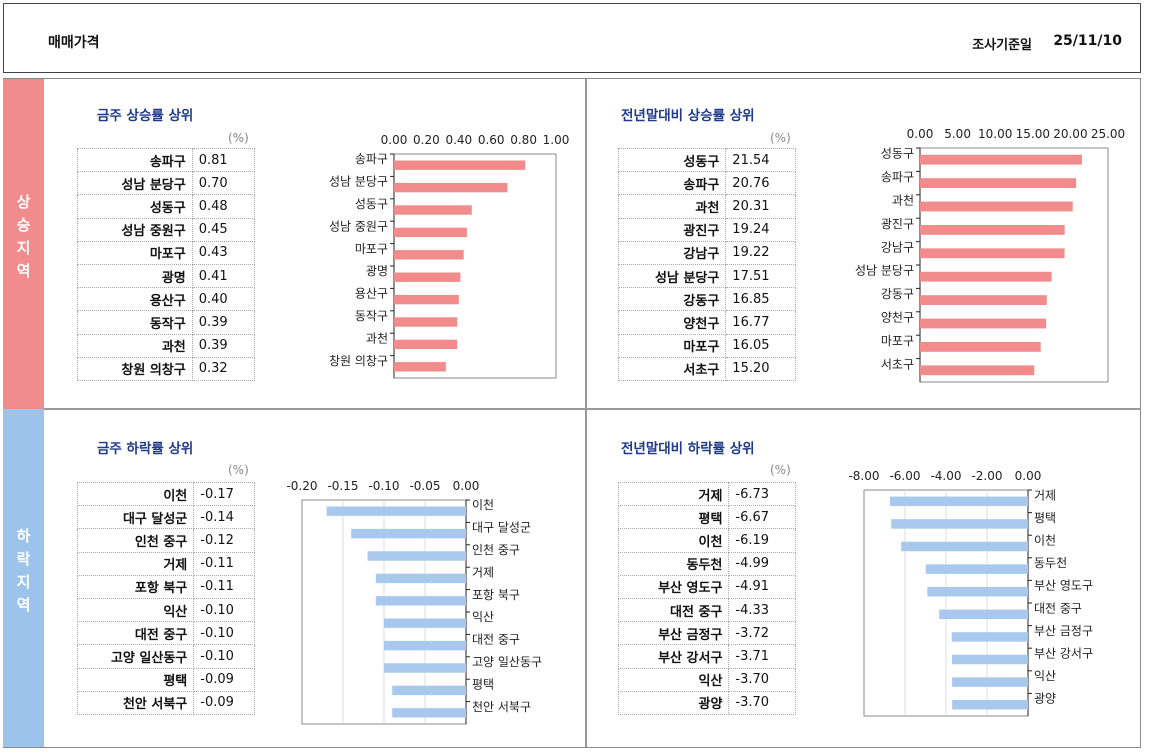  Describe the element at coordinates (371, 294) in the screenshot. I see `category-label: 용산구` at that location.